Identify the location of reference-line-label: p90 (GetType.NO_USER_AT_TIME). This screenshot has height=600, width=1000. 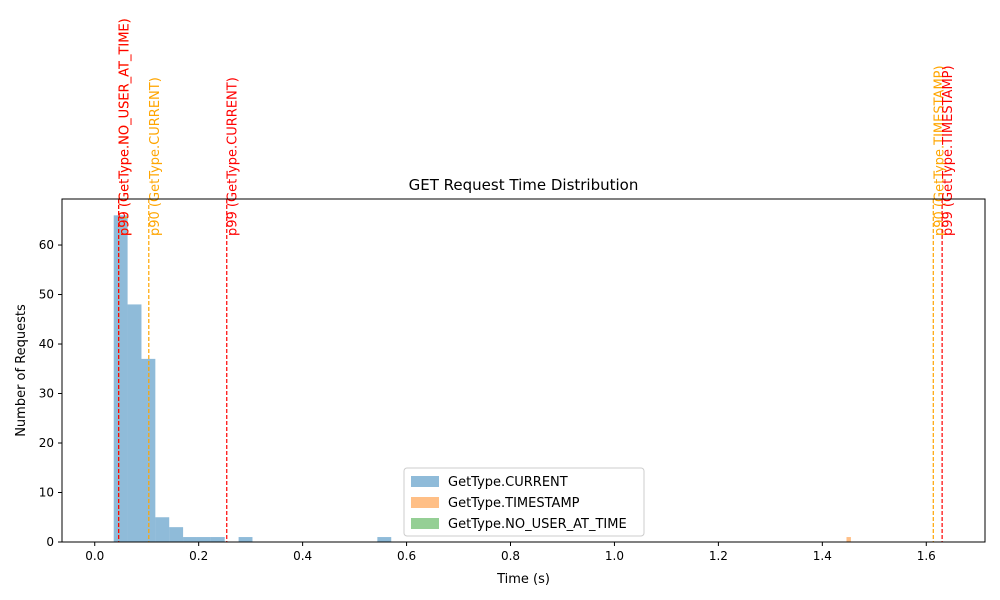
(125, 127).